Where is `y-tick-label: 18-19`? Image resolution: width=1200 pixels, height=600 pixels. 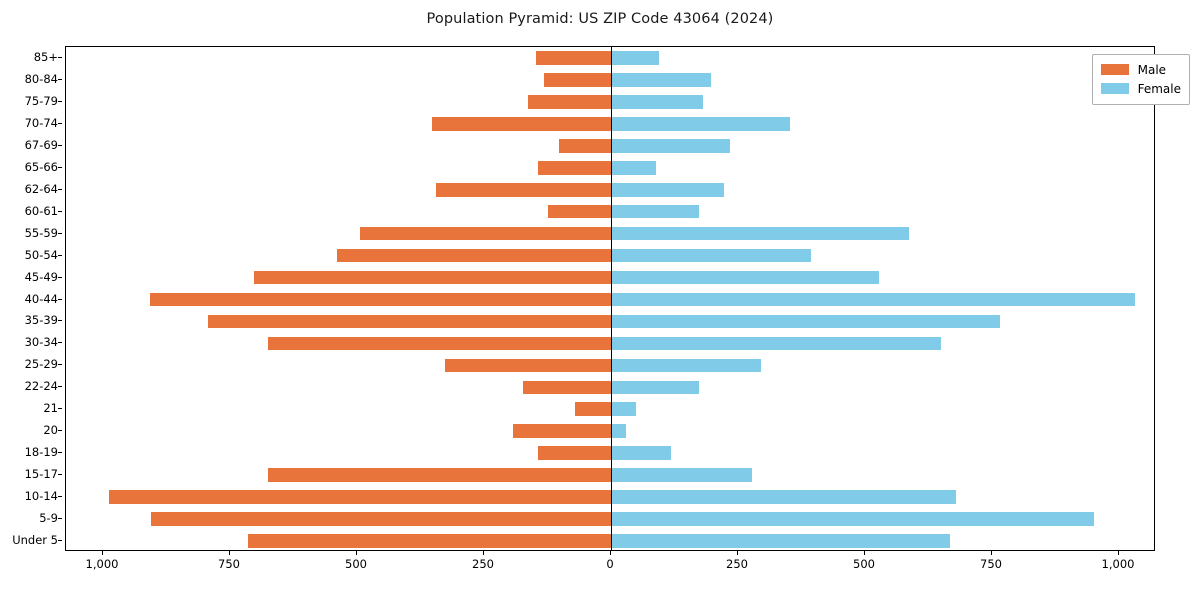
y-tick-label: 18-19 is located at coordinates (41, 452).